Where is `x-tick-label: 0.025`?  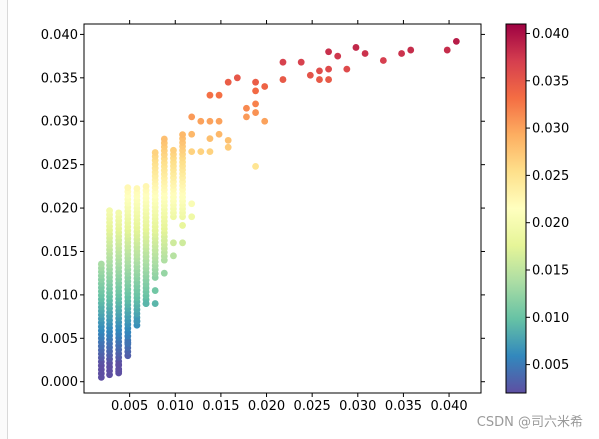 x-tick-label: 0.025 is located at coordinates (312, 406).